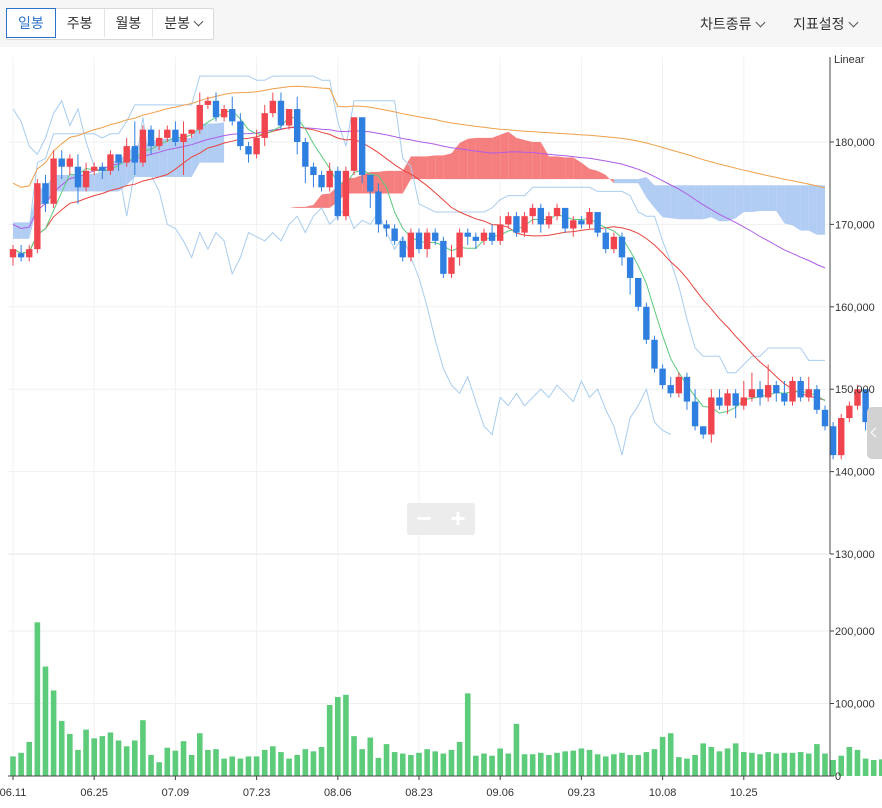 The height and width of the screenshot is (808, 882). I want to click on volume-tick-label: 100,000, so click(855, 705).